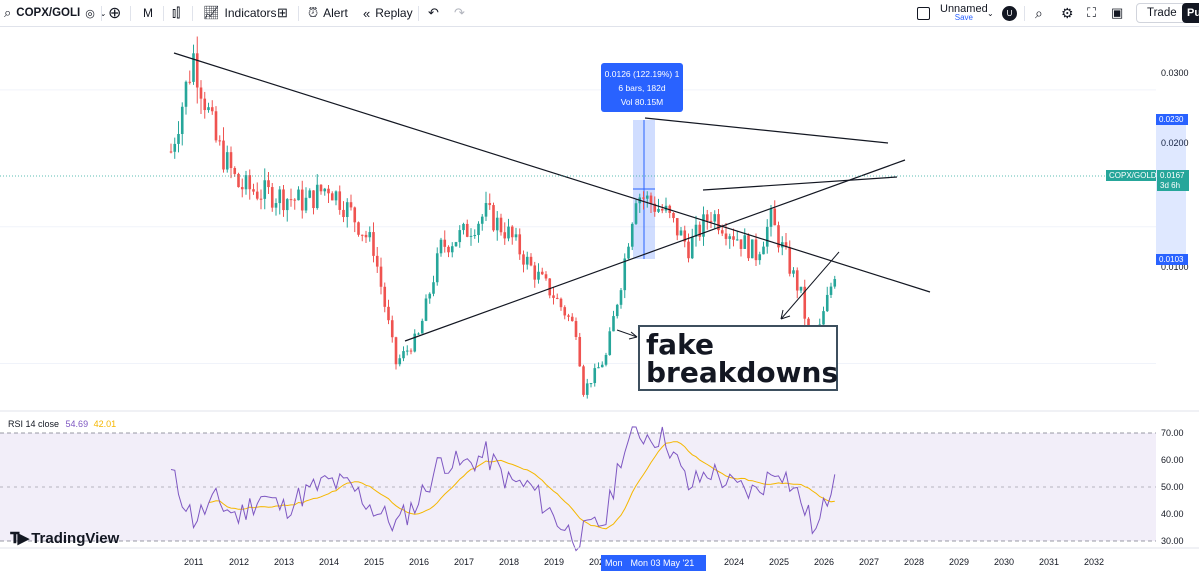  What do you see at coordinates (1117, 13) in the screenshot?
I see `snapshot-button: ▣` at bounding box center [1117, 13].